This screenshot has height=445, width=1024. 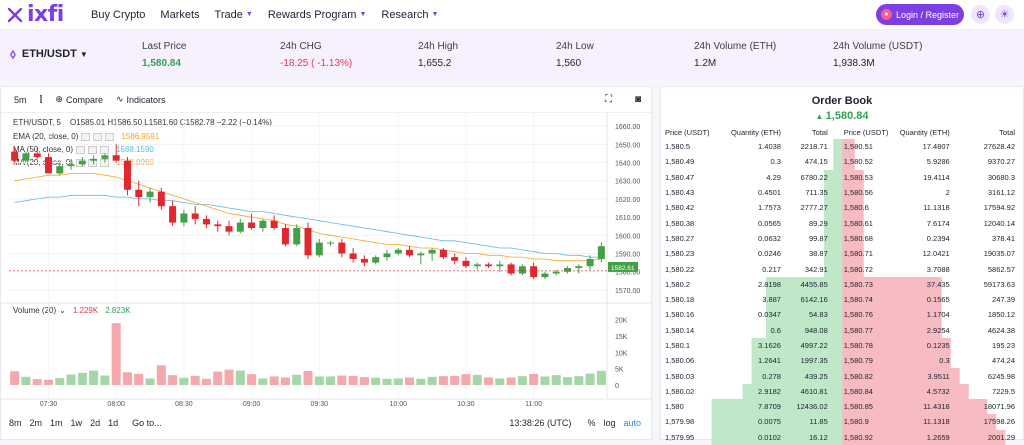 I want to click on log-toggle: log, so click(x=609, y=423).